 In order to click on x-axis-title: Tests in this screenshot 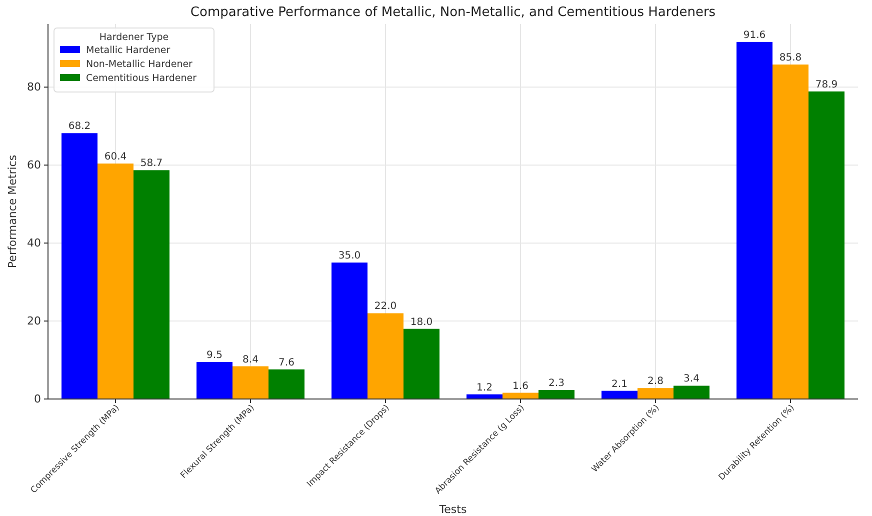, I will do `click(452, 509)`.